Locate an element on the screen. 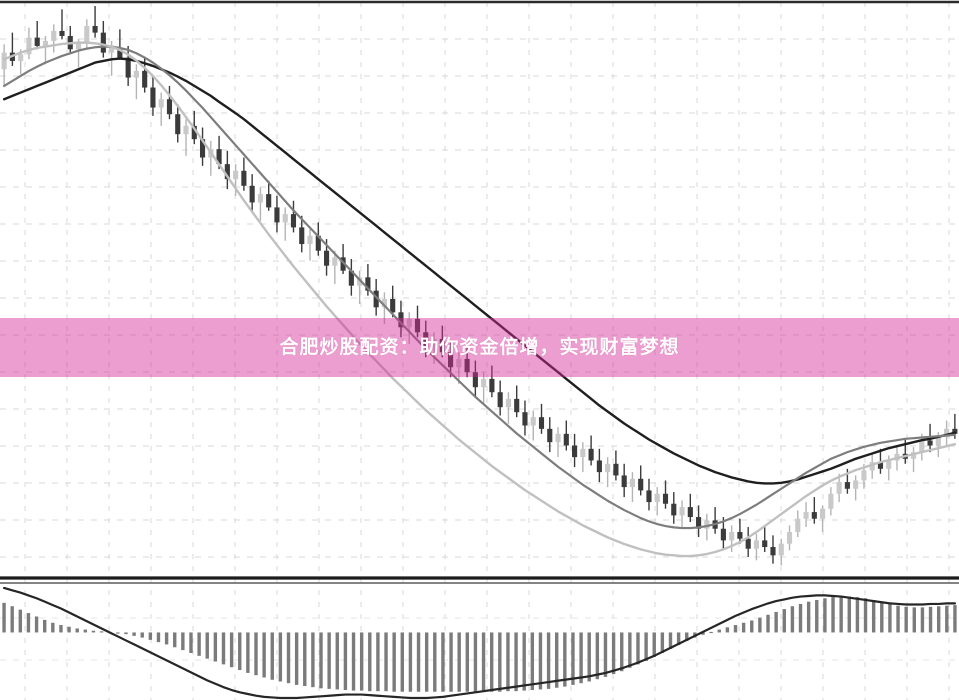 This screenshot has height=700, width=959. macd-histogram-layer is located at coordinates (479, 644).